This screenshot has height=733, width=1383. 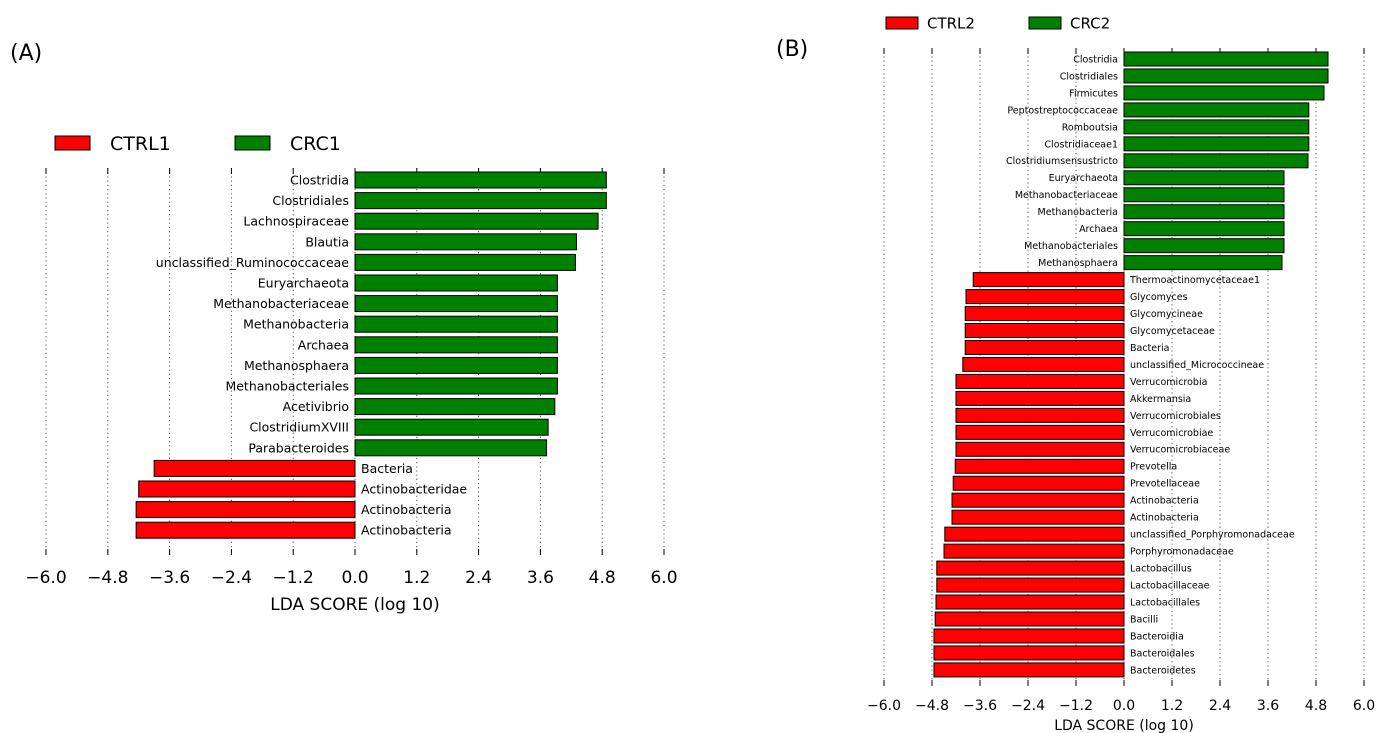 I want to click on bar-category-label: Blautia, so click(x=327, y=241).